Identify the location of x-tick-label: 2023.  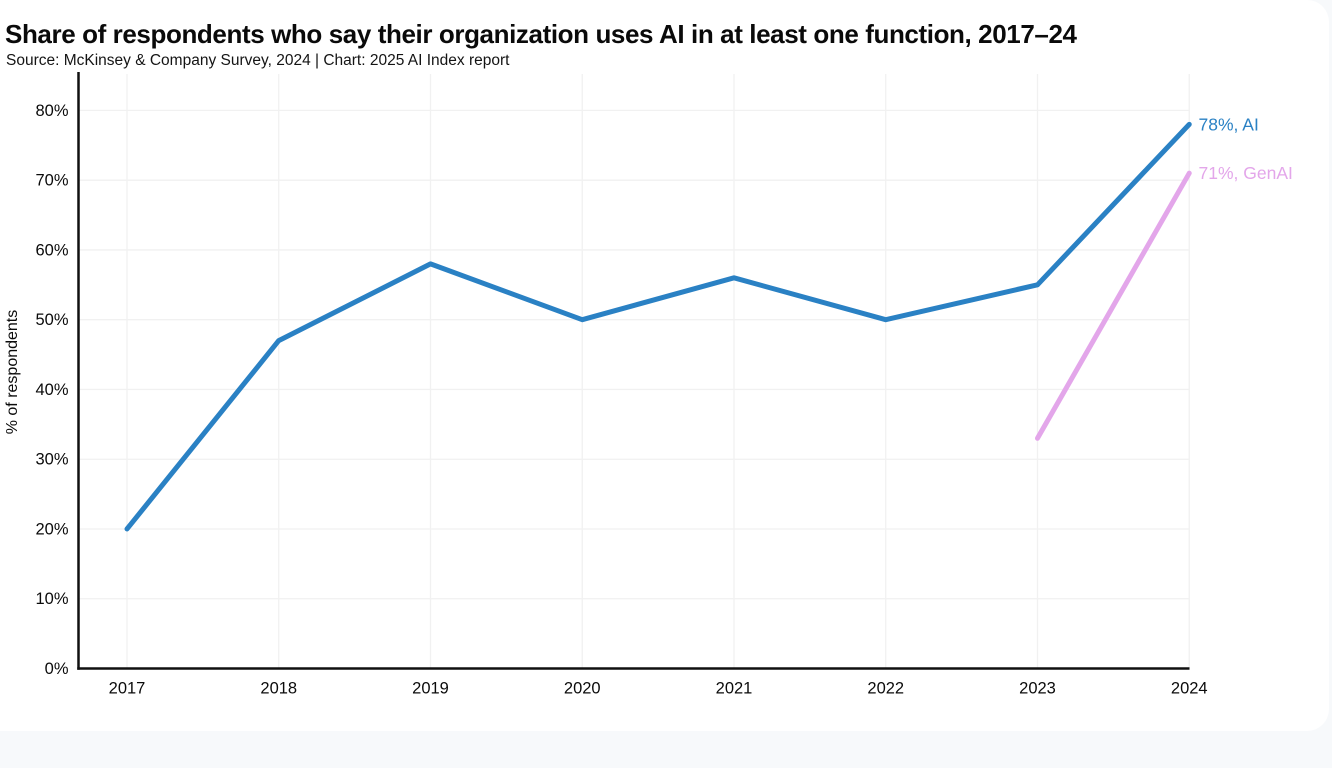
(1037, 689).